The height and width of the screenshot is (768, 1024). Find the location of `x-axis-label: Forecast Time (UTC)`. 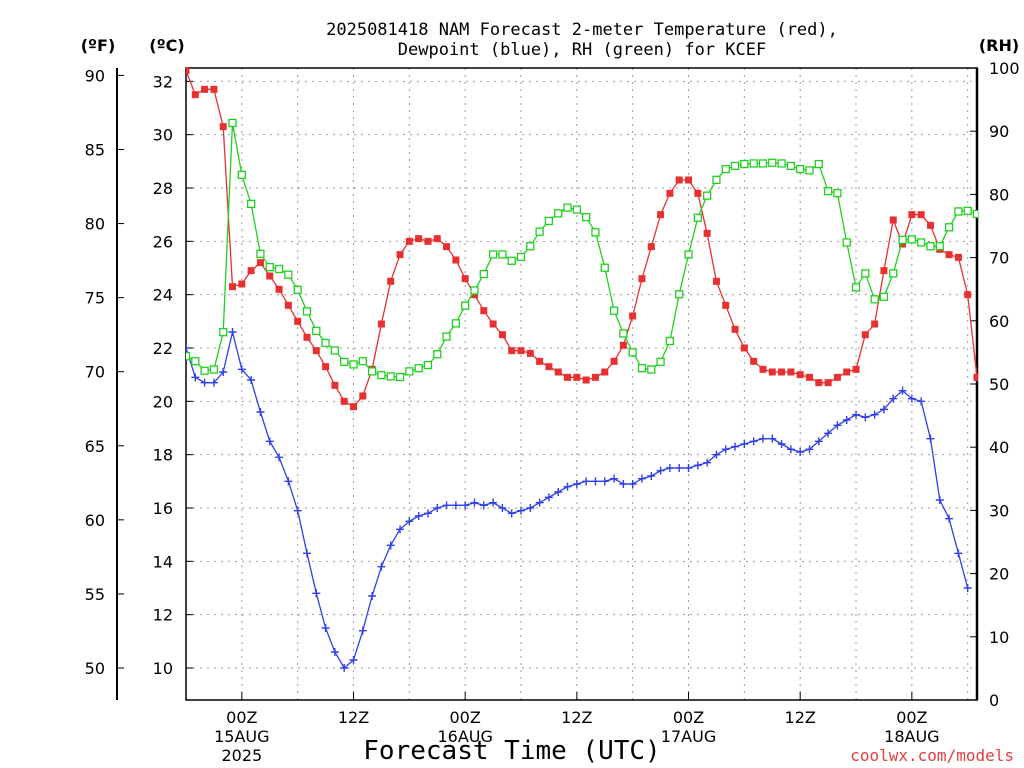

x-axis-label: Forecast Time (UTC) is located at coordinates (511, 751).